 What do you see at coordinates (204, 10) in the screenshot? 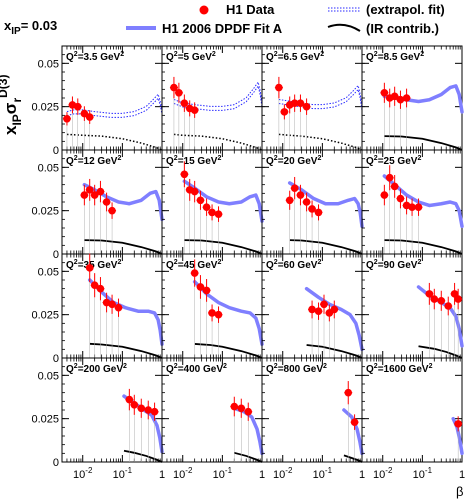
I see `legend-data-marker` at bounding box center [204, 10].